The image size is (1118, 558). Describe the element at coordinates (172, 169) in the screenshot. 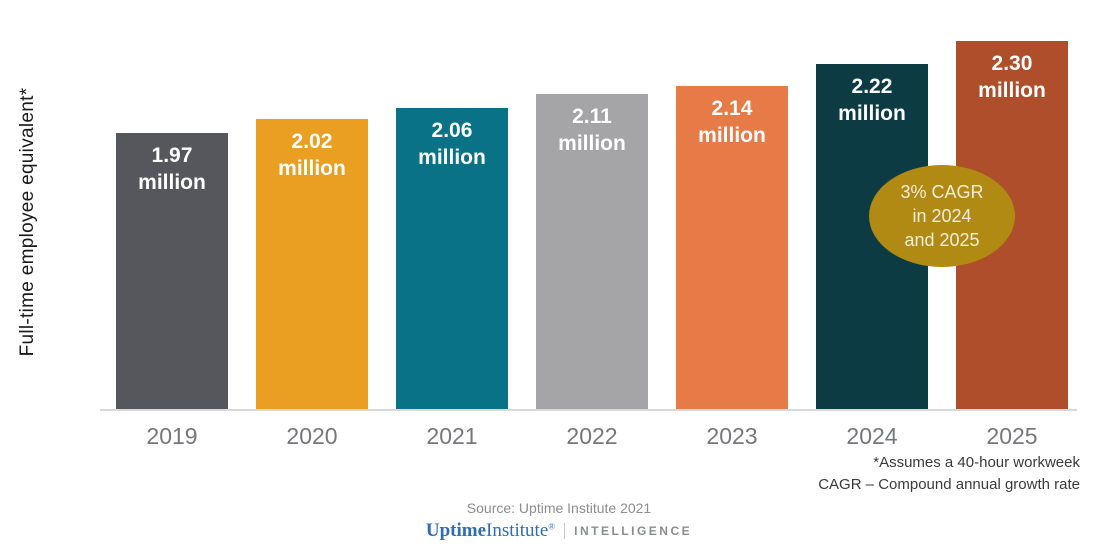

I see `bar-value-label-2019: 1.97 million` at that location.